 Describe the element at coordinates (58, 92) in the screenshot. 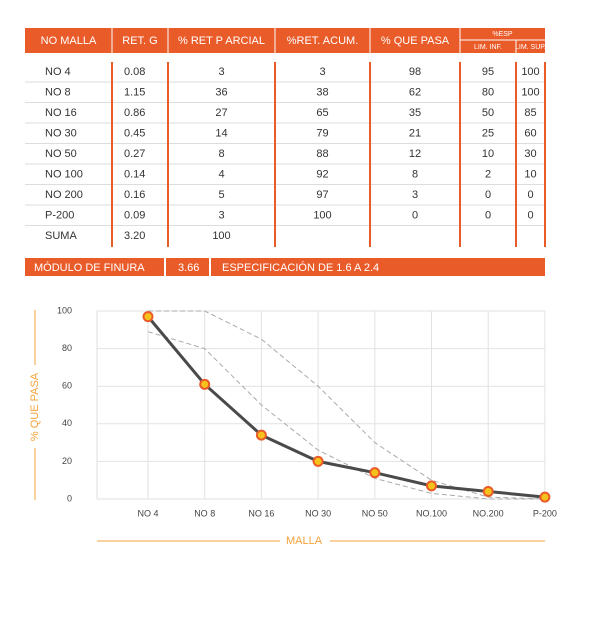

I see `cell: NO 8` at that location.